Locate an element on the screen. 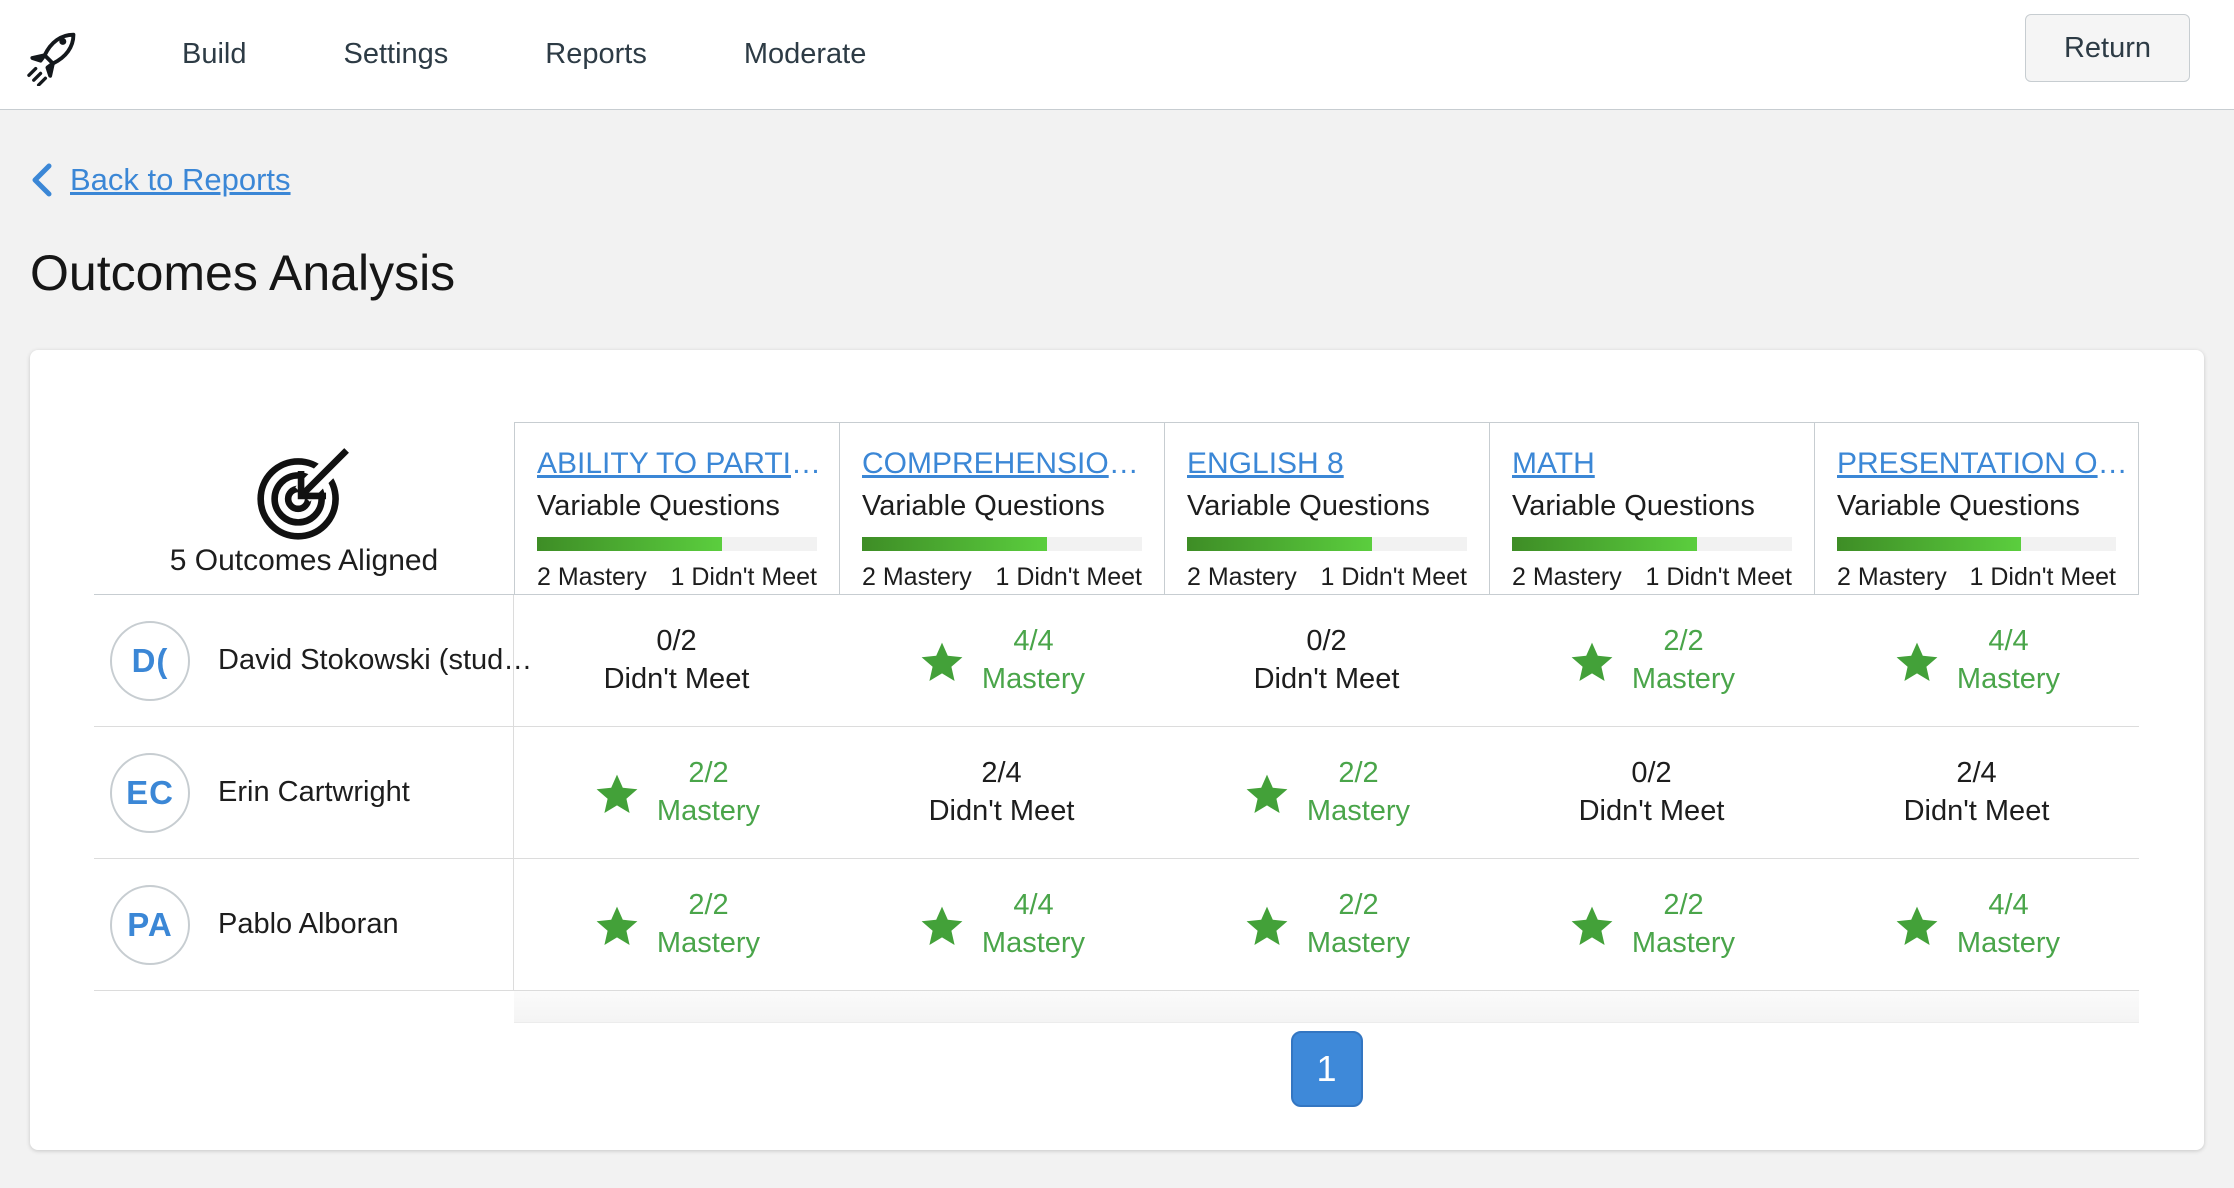 This screenshot has height=1188, width=2234. nav-item-build: Build is located at coordinates (214, 54).